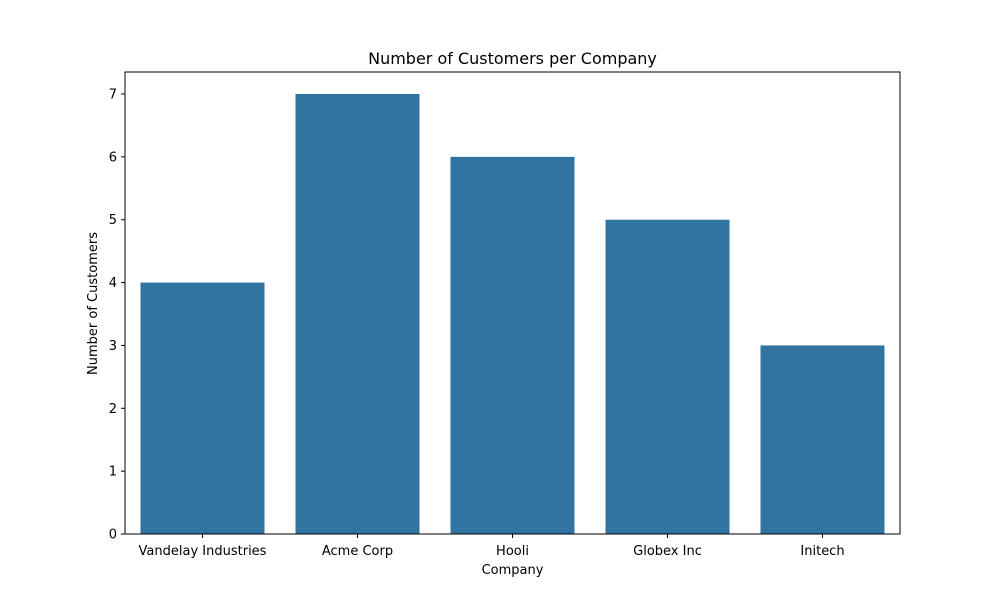 This screenshot has height=600, width=1000. I want to click on bar-acme-corp, so click(357, 314).